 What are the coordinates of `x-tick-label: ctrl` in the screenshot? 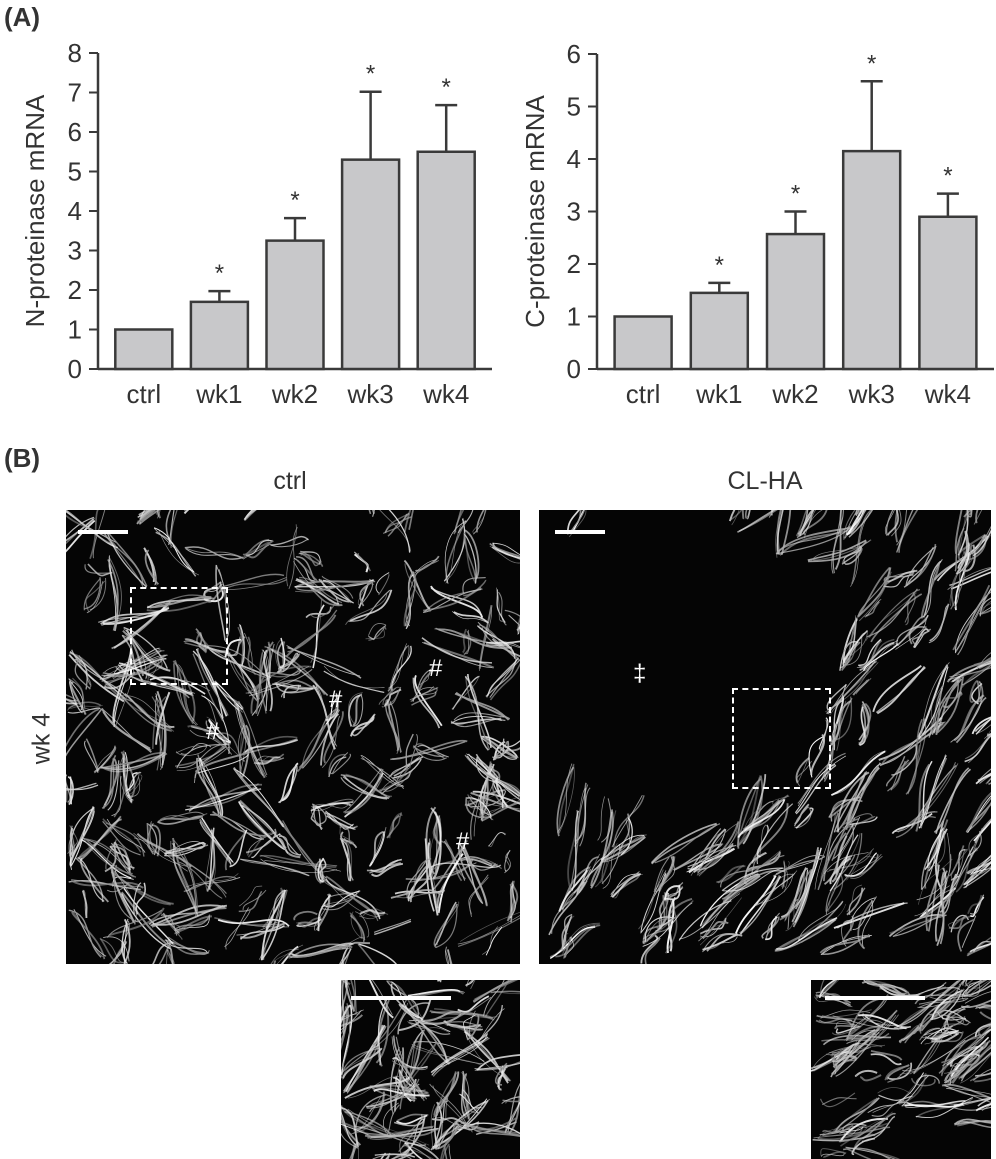 It's located at (643, 394).